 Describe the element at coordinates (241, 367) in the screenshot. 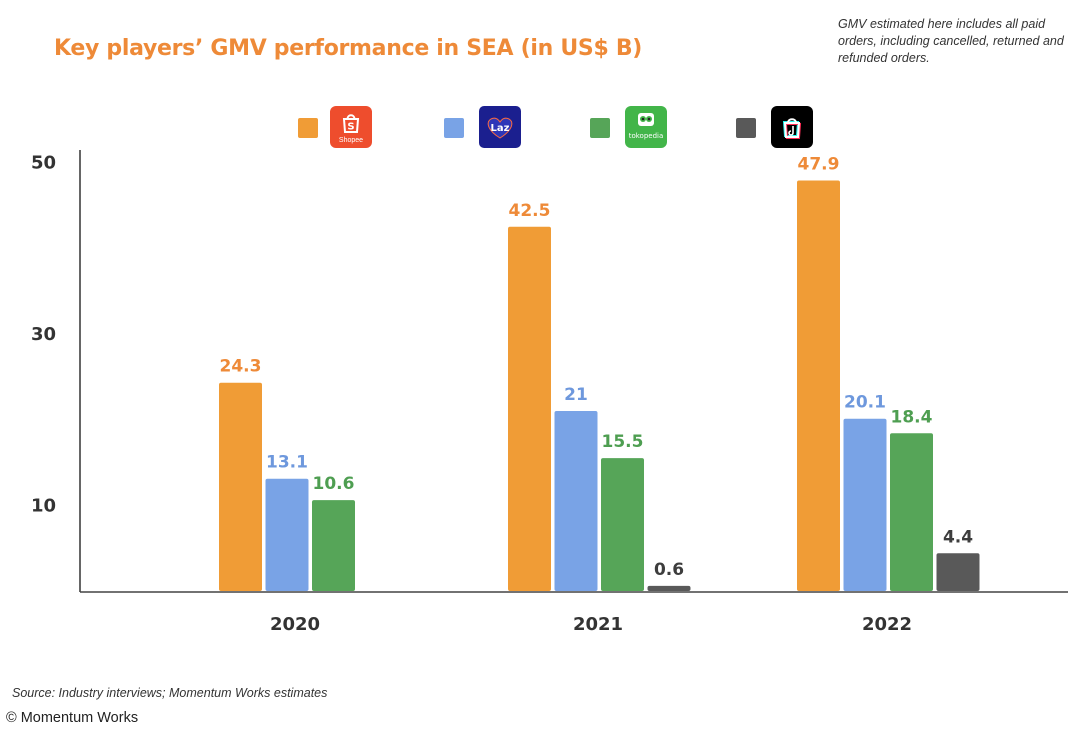

I see `value-label-shopee-2020: 24.3` at that location.